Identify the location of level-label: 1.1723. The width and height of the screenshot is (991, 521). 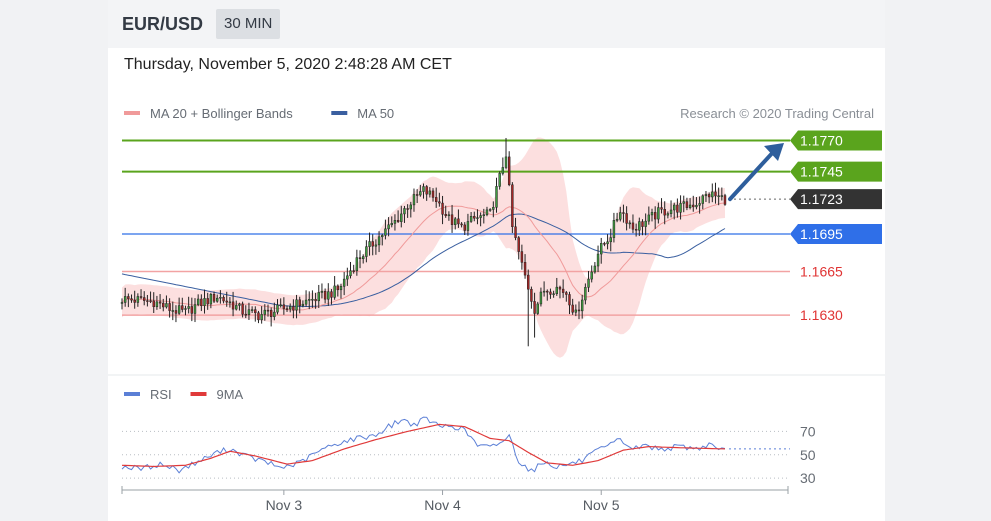
(821, 199).